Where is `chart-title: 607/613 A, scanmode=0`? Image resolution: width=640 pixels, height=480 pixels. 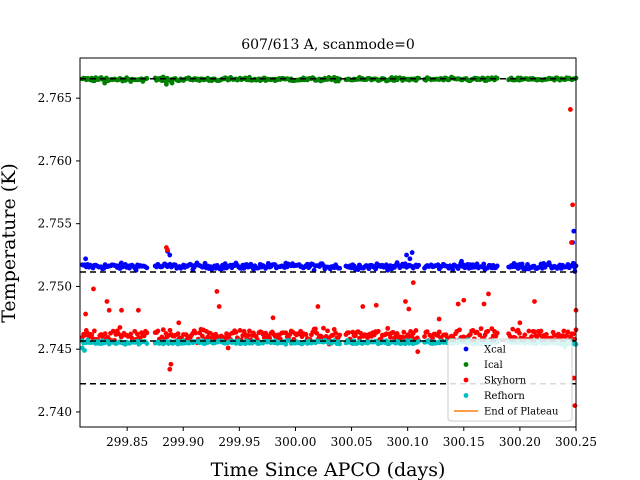
chart-title: 607/613 A, scanmode=0 is located at coordinates (328, 45).